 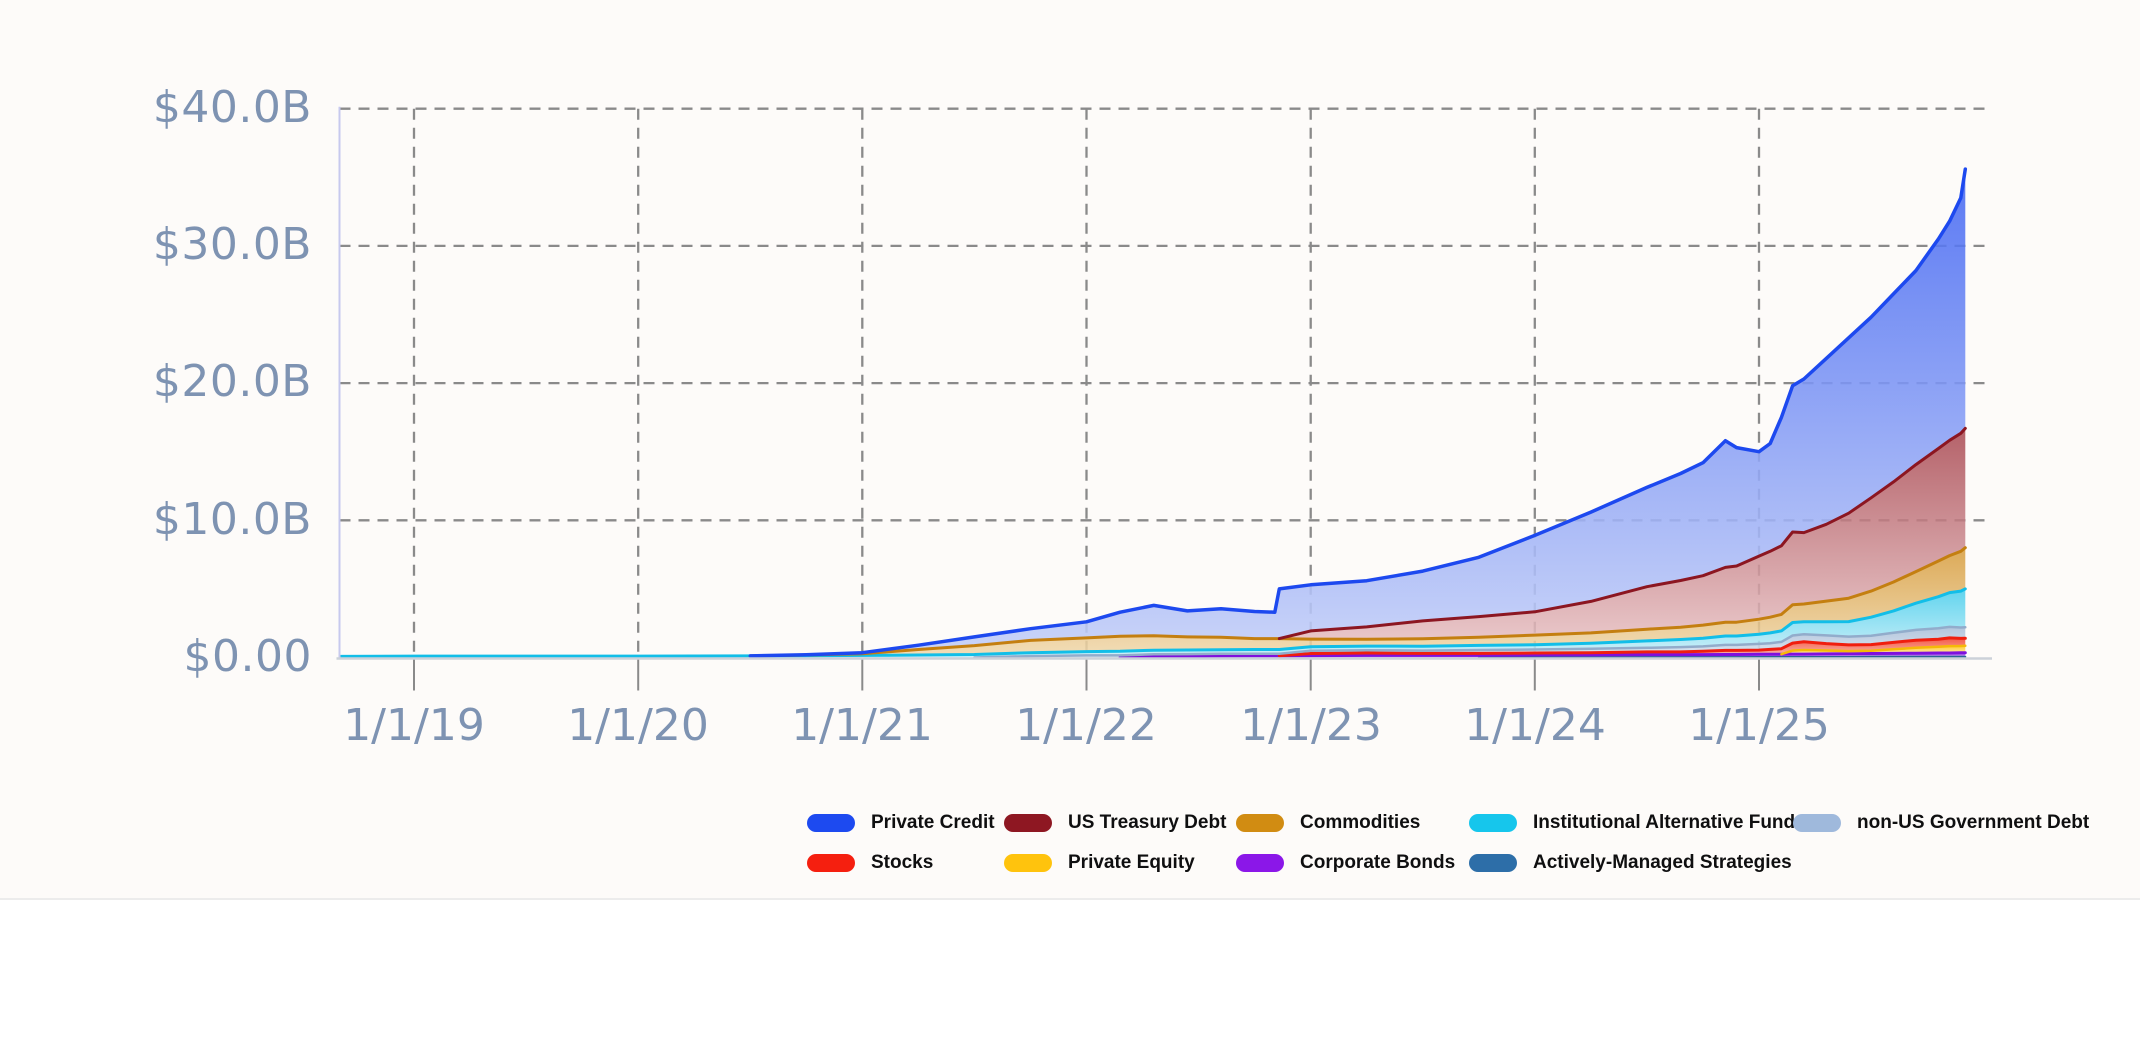 What do you see at coordinates (1817, 823) in the screenshot?
I see `legend-swatch-non-us-government-debt` at bounding box center [1817, 823].